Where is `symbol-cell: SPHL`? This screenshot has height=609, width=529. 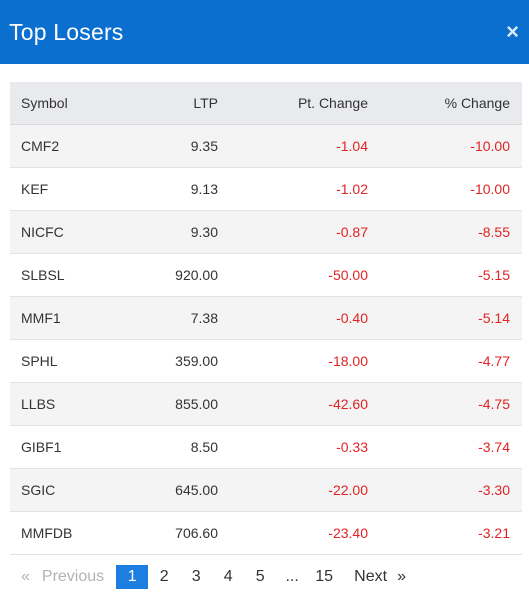
symbol-cell: SPHL is located at coordinates (65, 361).